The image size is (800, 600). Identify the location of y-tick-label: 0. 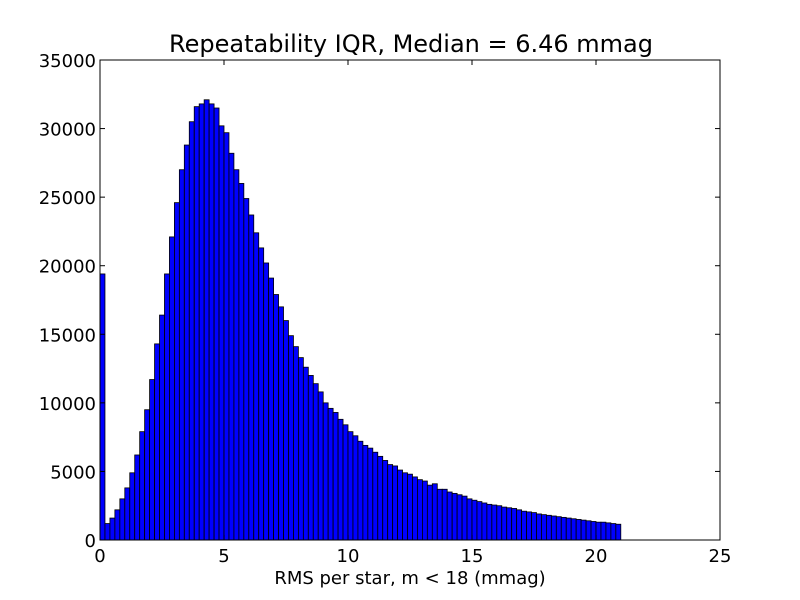
(90, 541).